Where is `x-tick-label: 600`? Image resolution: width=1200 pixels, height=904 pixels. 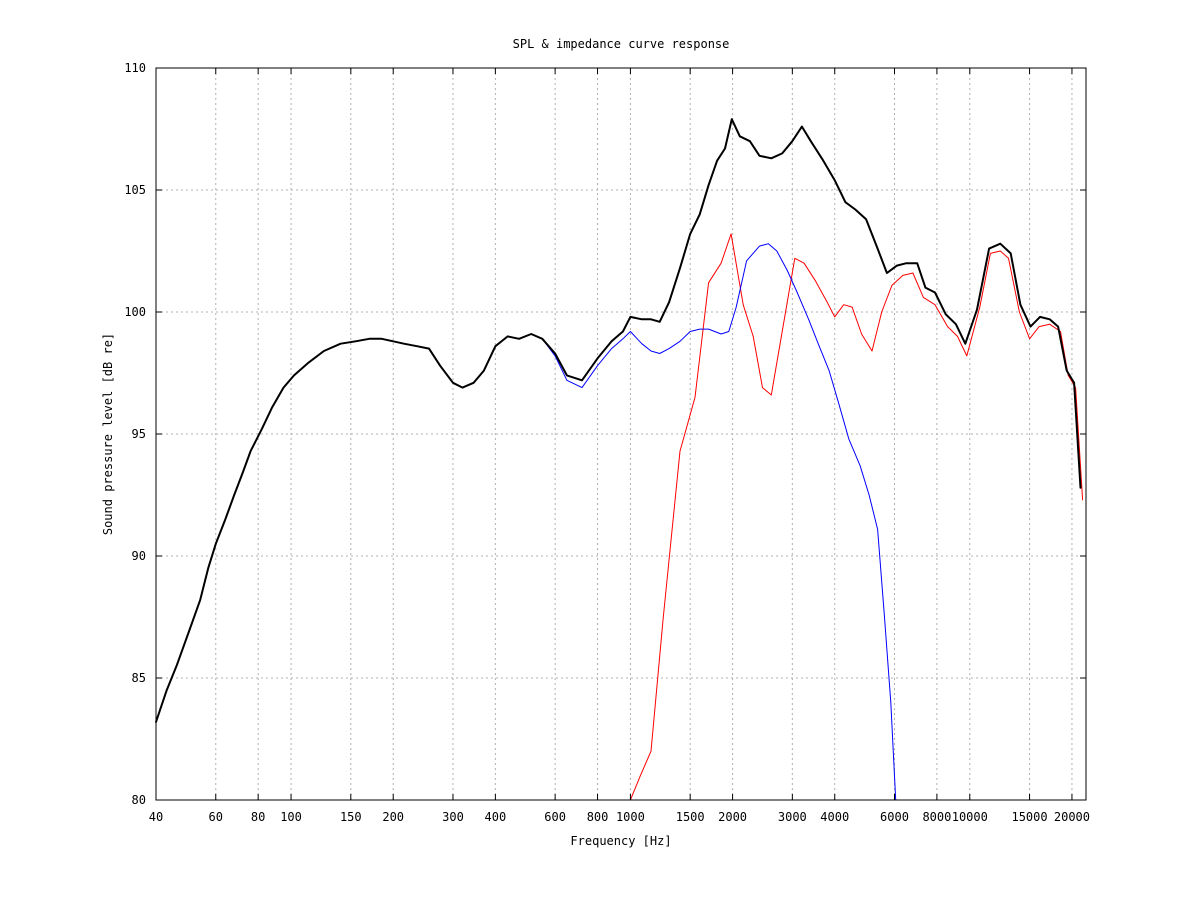
x-tick-label: 600 is located at coordinates (555, 817).